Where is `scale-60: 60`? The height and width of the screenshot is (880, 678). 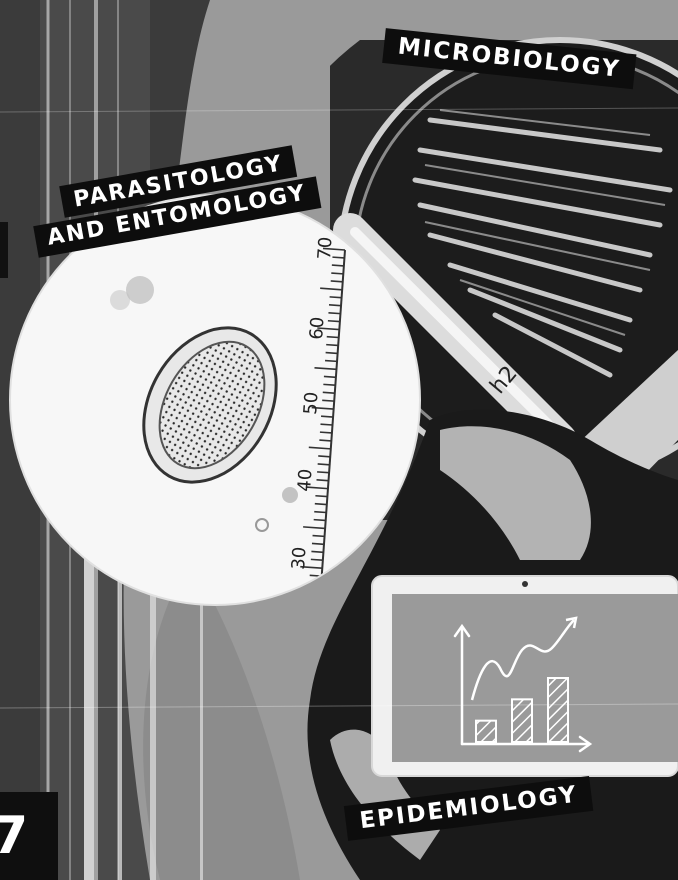
scale-60: 60 is located at coordinates (317, 328).